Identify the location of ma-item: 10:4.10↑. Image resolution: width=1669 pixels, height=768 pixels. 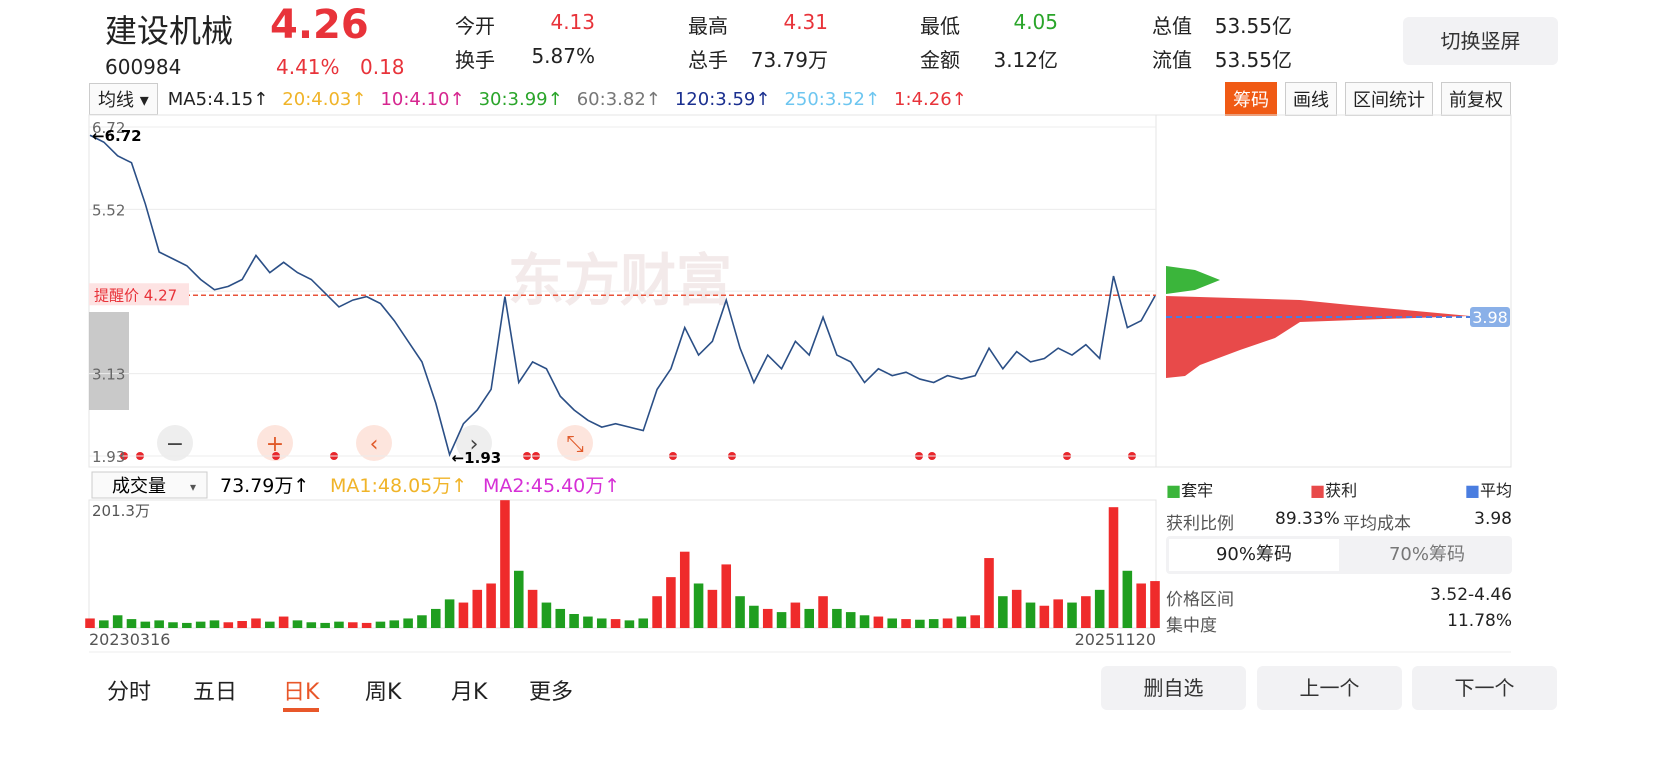
(422, 99).